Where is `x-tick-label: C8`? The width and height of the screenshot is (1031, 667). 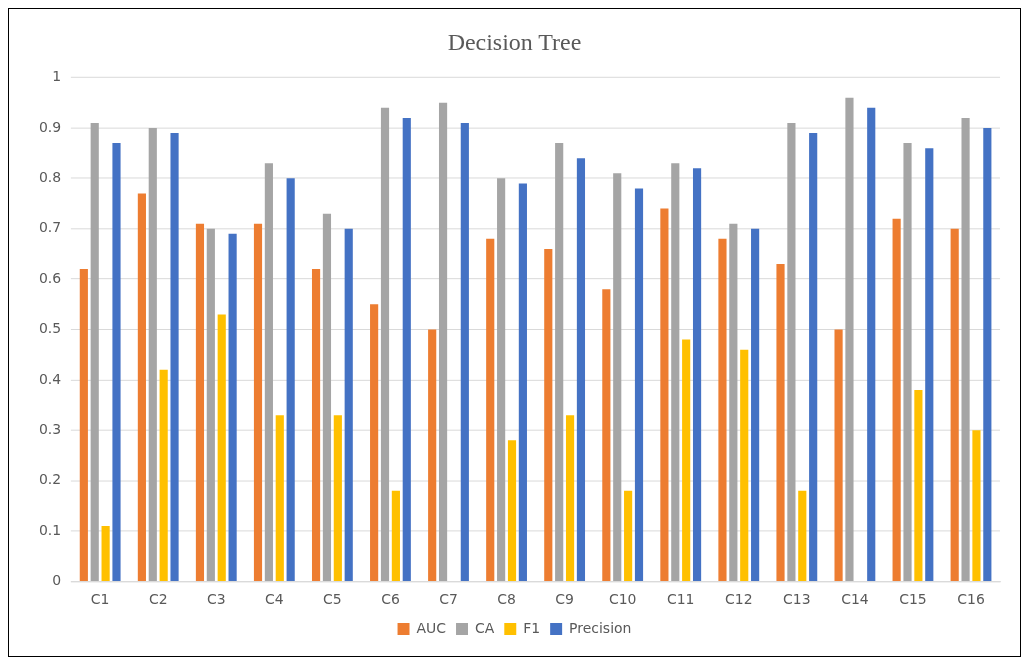 x-tick-label: C8 is located at coordinates (506, 599).